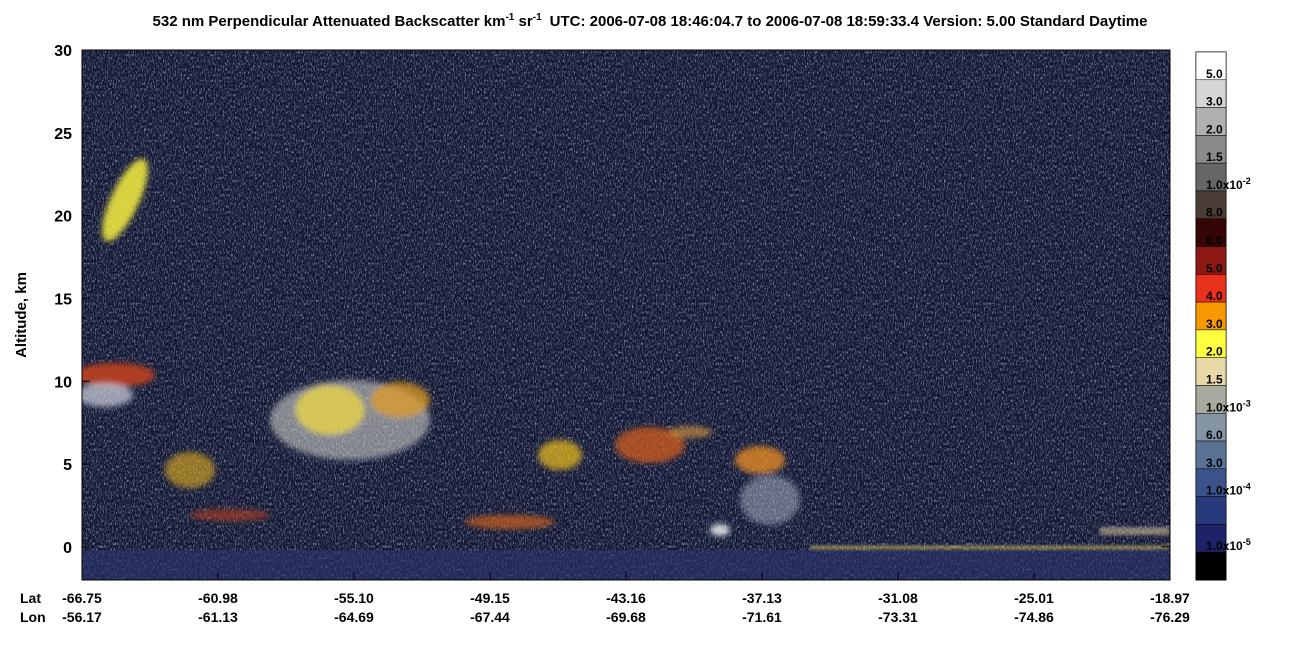 This screenshot has width=1300, height=672. I want to click on colorbar-label-sup: -3, so click(1247, 403).